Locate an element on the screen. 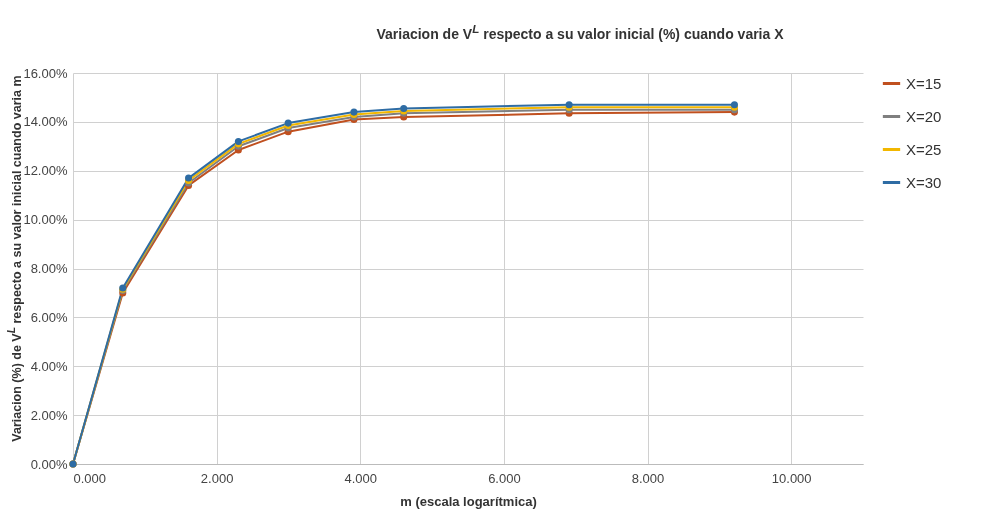 The image size is (1005, 529). x-tick-label: 10.000 is located at coordinates (791, 478).